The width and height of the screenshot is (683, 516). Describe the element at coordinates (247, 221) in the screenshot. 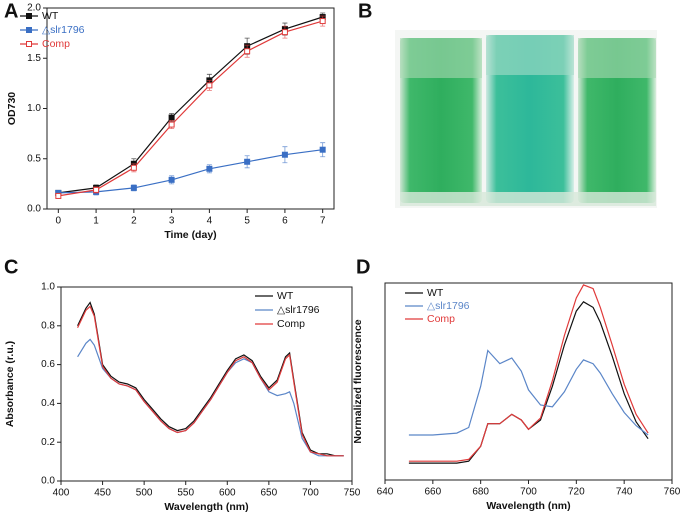

I see `x-tick-label: 5` at that location.